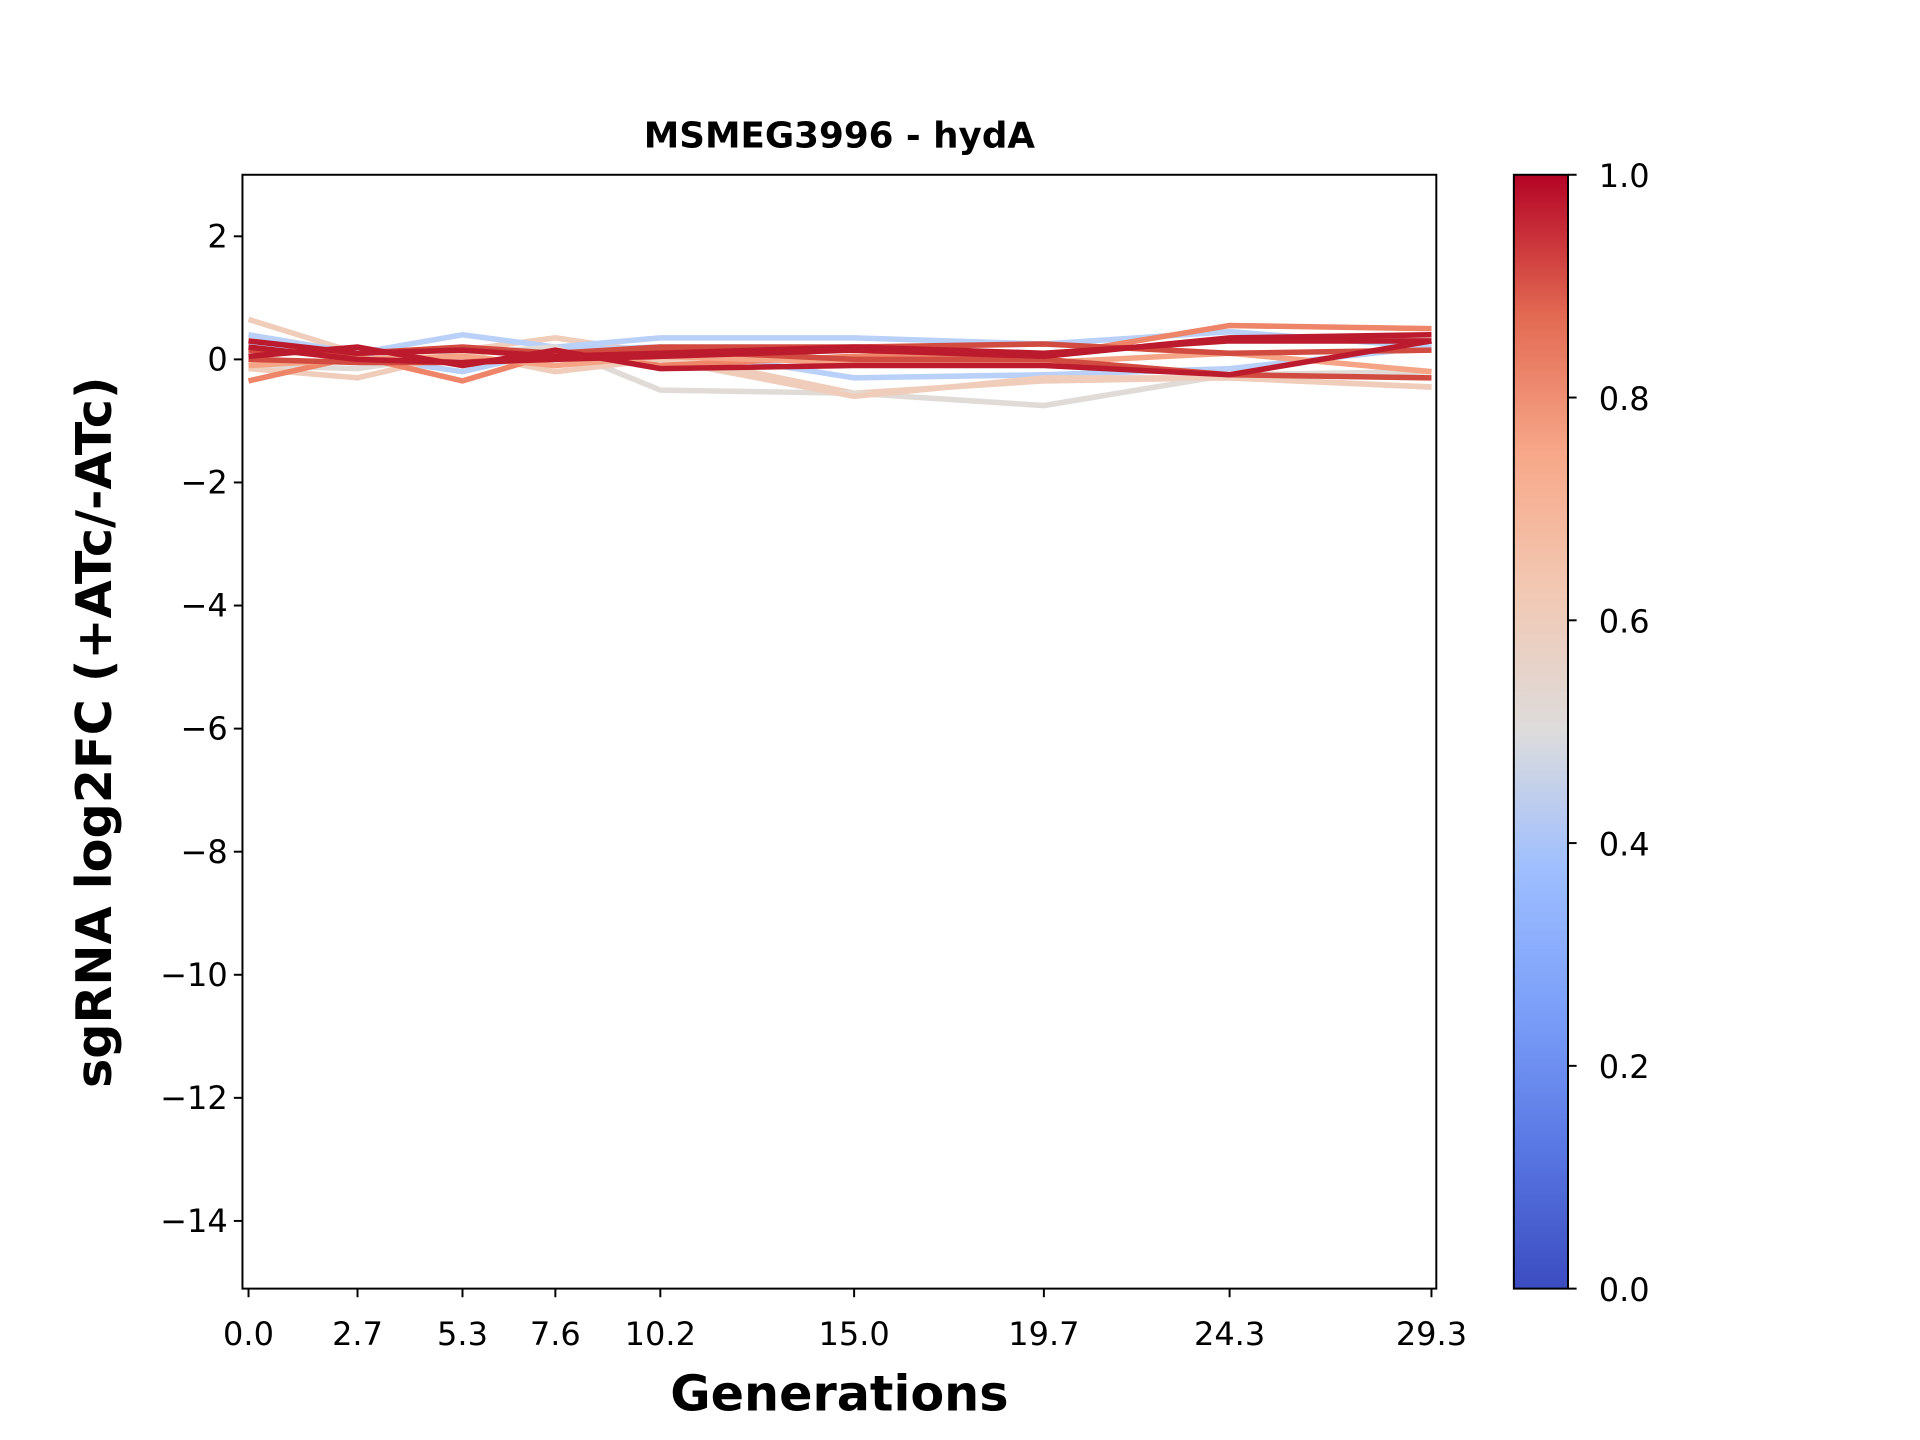 This screenshot has height=1440, width=1920. Describe the element at coordinates (204, 483) in the screenshot. I see `y-tick-label: −2` at that location.